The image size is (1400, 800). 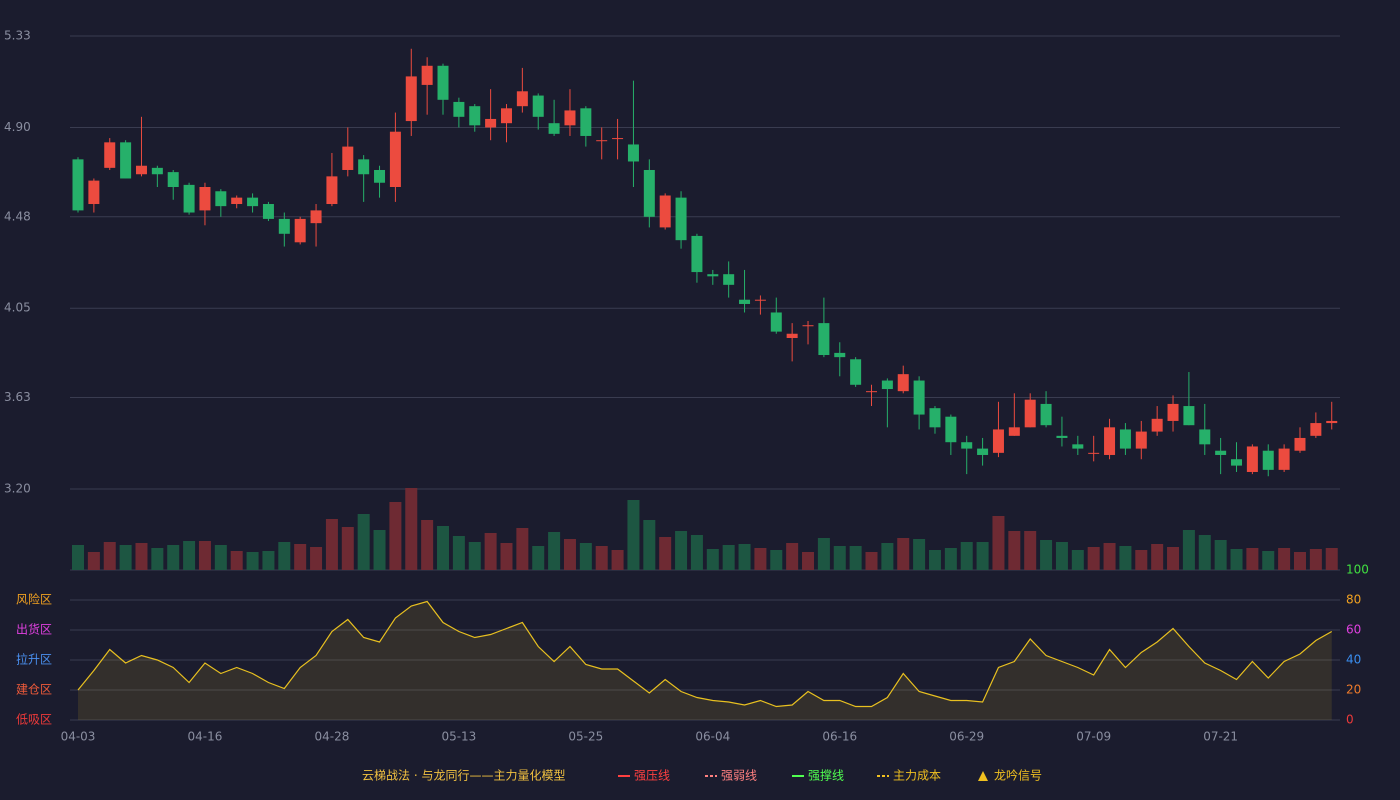 I want to click on x-tick-label: 04-16, so click(x=205, y=737).